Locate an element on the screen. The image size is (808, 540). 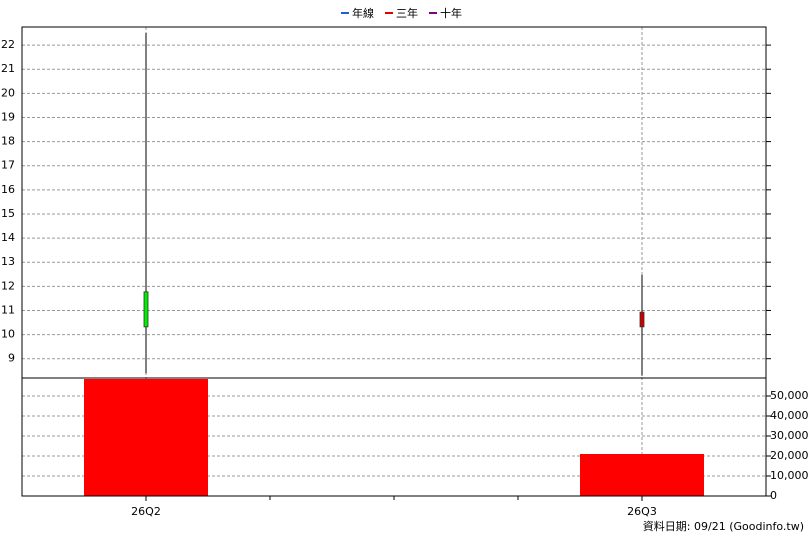
y-tick-label: 11 is located at coordinates (8, 309).